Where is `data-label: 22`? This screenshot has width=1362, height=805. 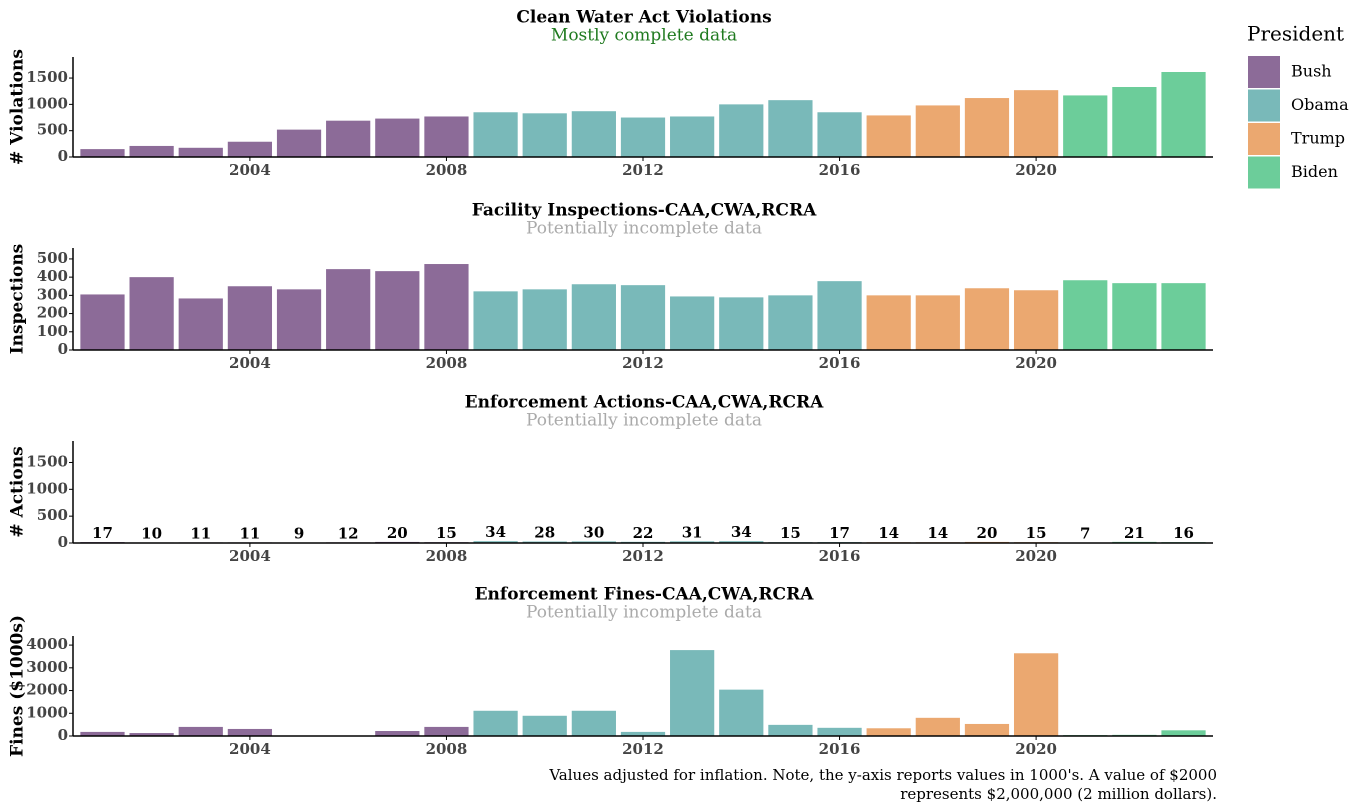 data-label: 22 is located at coordinates (643, 533).